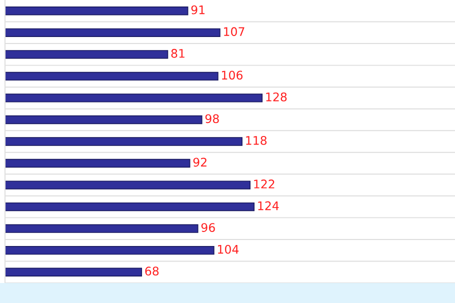  Describe the element at coordinates (232, 75) in the screenshot. I see `data-label: 106` at that location.